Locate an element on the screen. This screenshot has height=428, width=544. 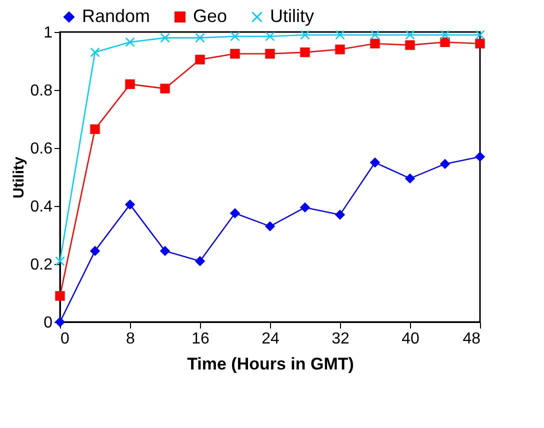
y-tick-label: 0.8 is located at coordinates (41, 91).